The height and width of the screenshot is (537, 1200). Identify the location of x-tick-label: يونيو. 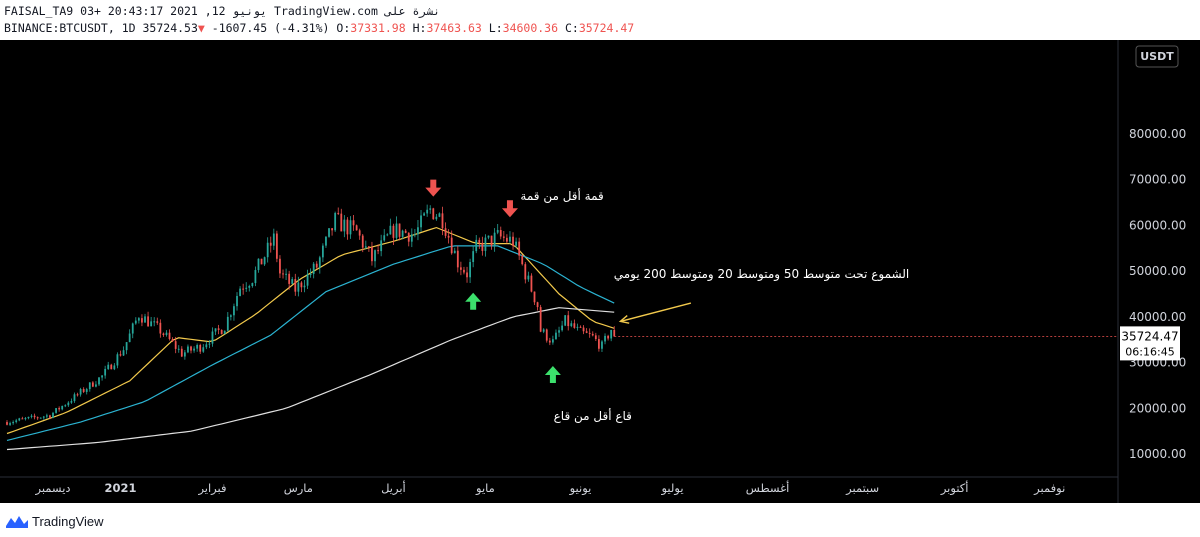
(580, 488).